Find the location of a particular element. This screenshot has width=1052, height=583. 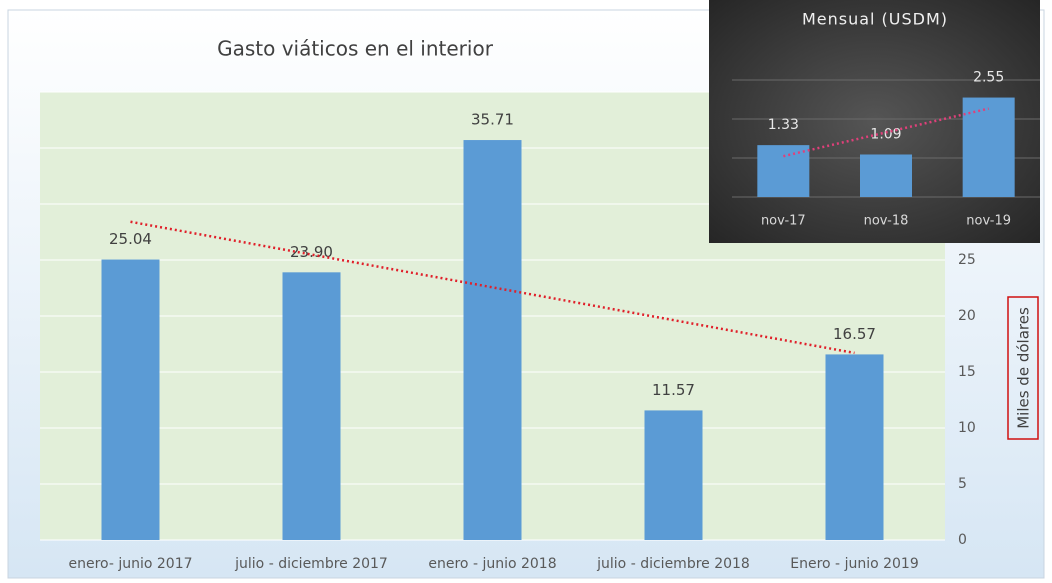

value-label: 1.09 is located at coordinates (885, 134).